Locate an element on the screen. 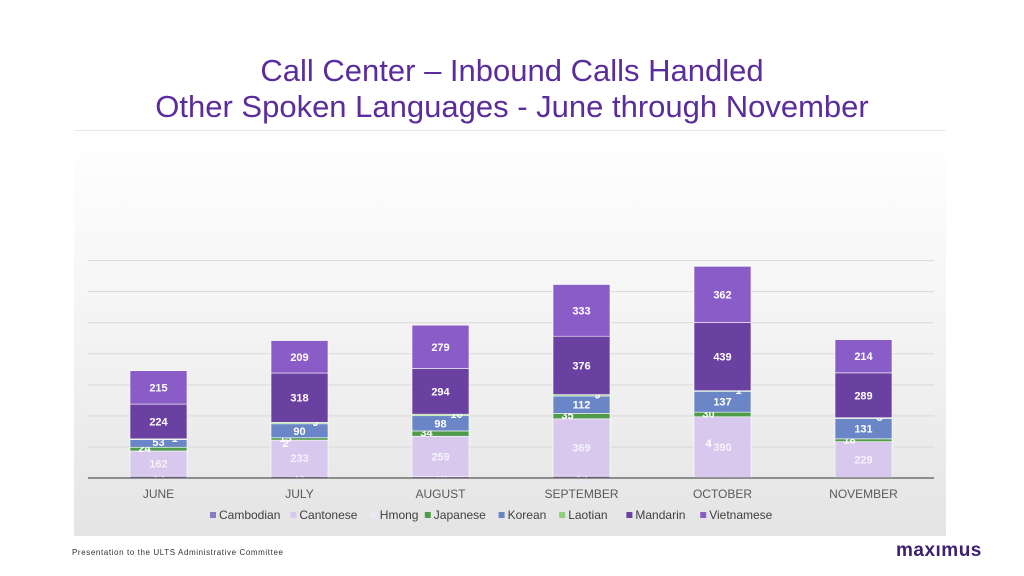 This screenshot has width=1024, height=576. legend-swatch-vietnamese is located at coordinates (703, 515).